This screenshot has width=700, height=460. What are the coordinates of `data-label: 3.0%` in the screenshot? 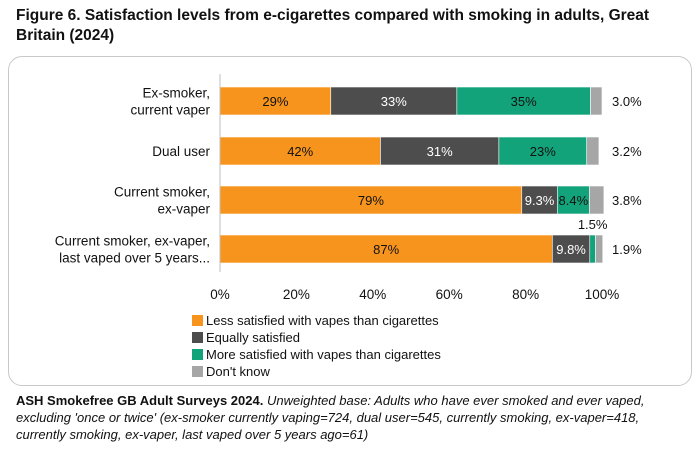 It's located at (627, 101).